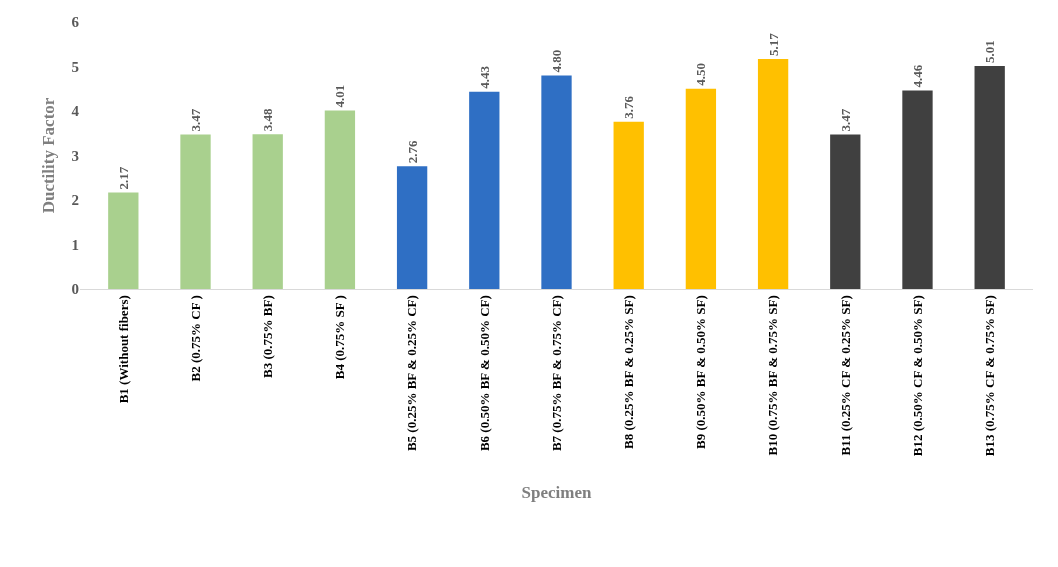 This screenshot has height=567, width=1058. Describe the element at coordinates (556, 61) in the screenshot. I see `data-label: 4.80` at that location.